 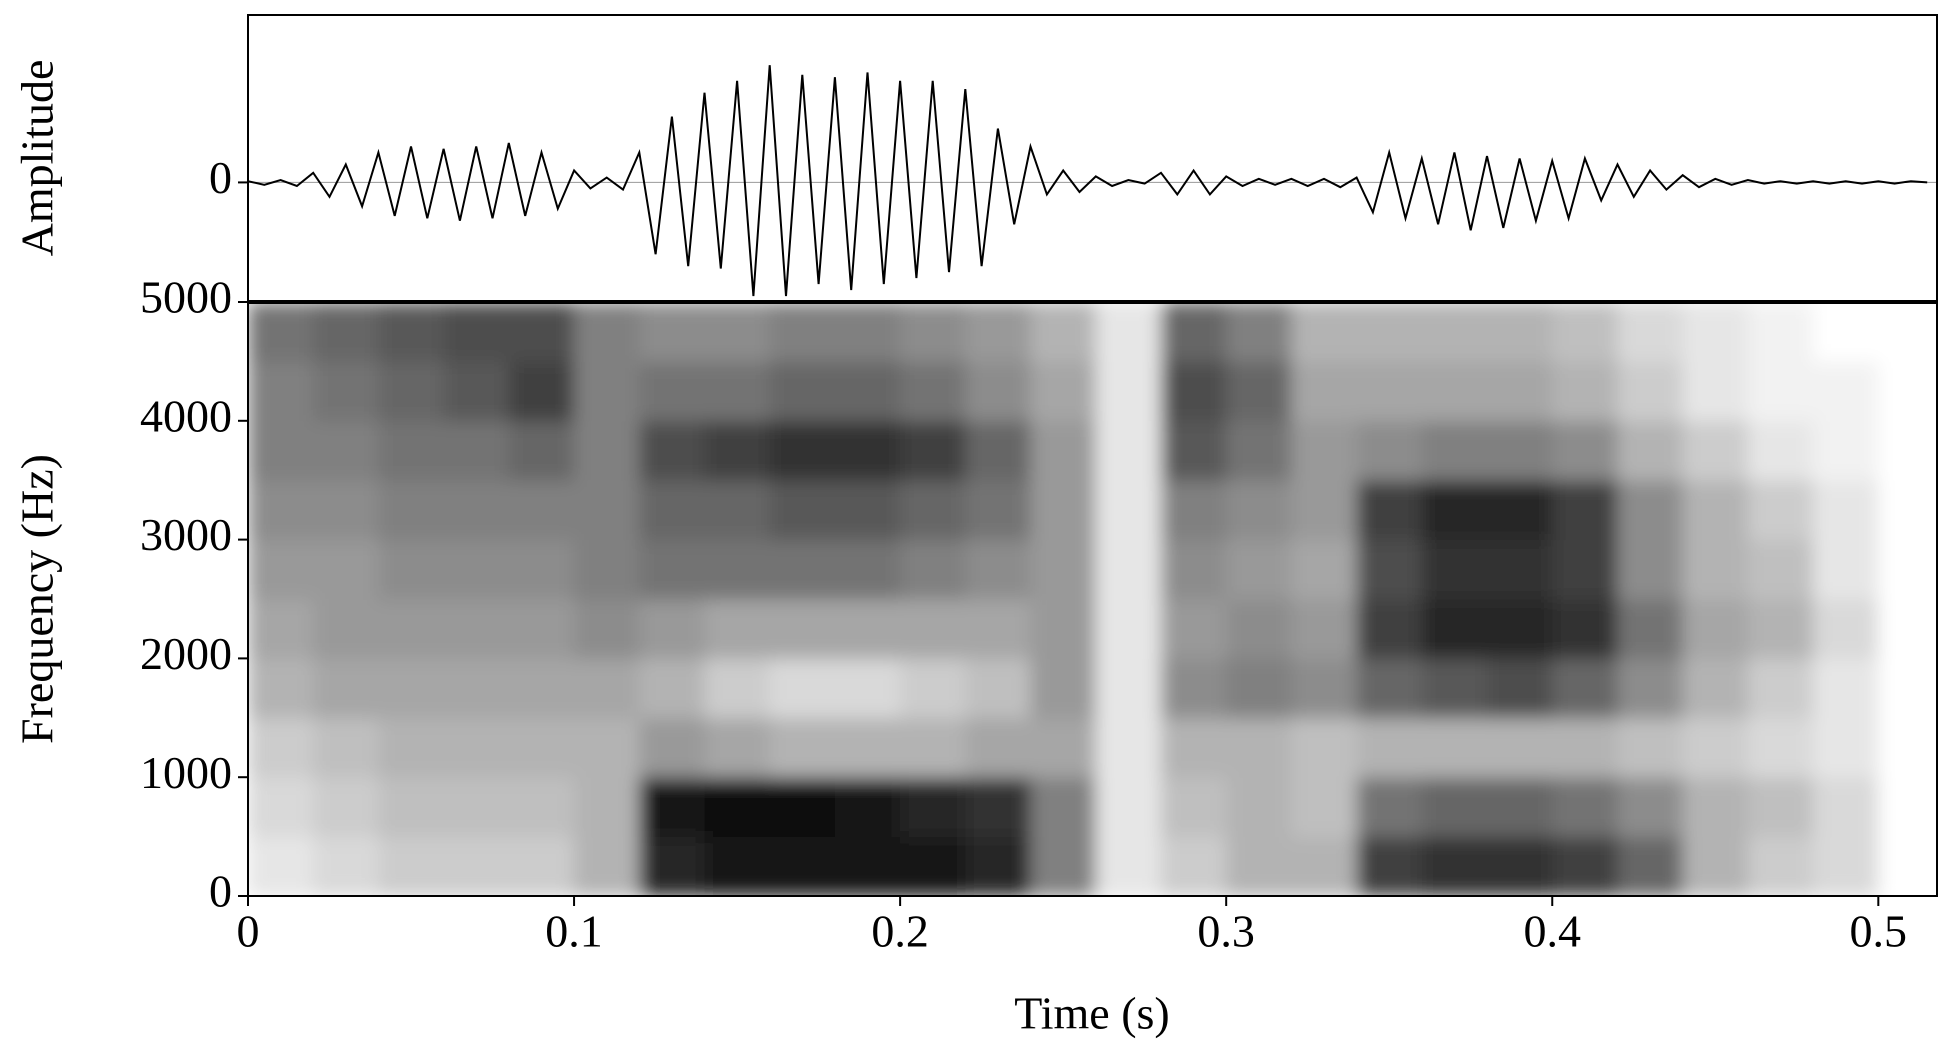 What do you see at coordinates (248, 931) in the screenshot?
I see `x-tick-label: 0` at bounding box center [248, 931].